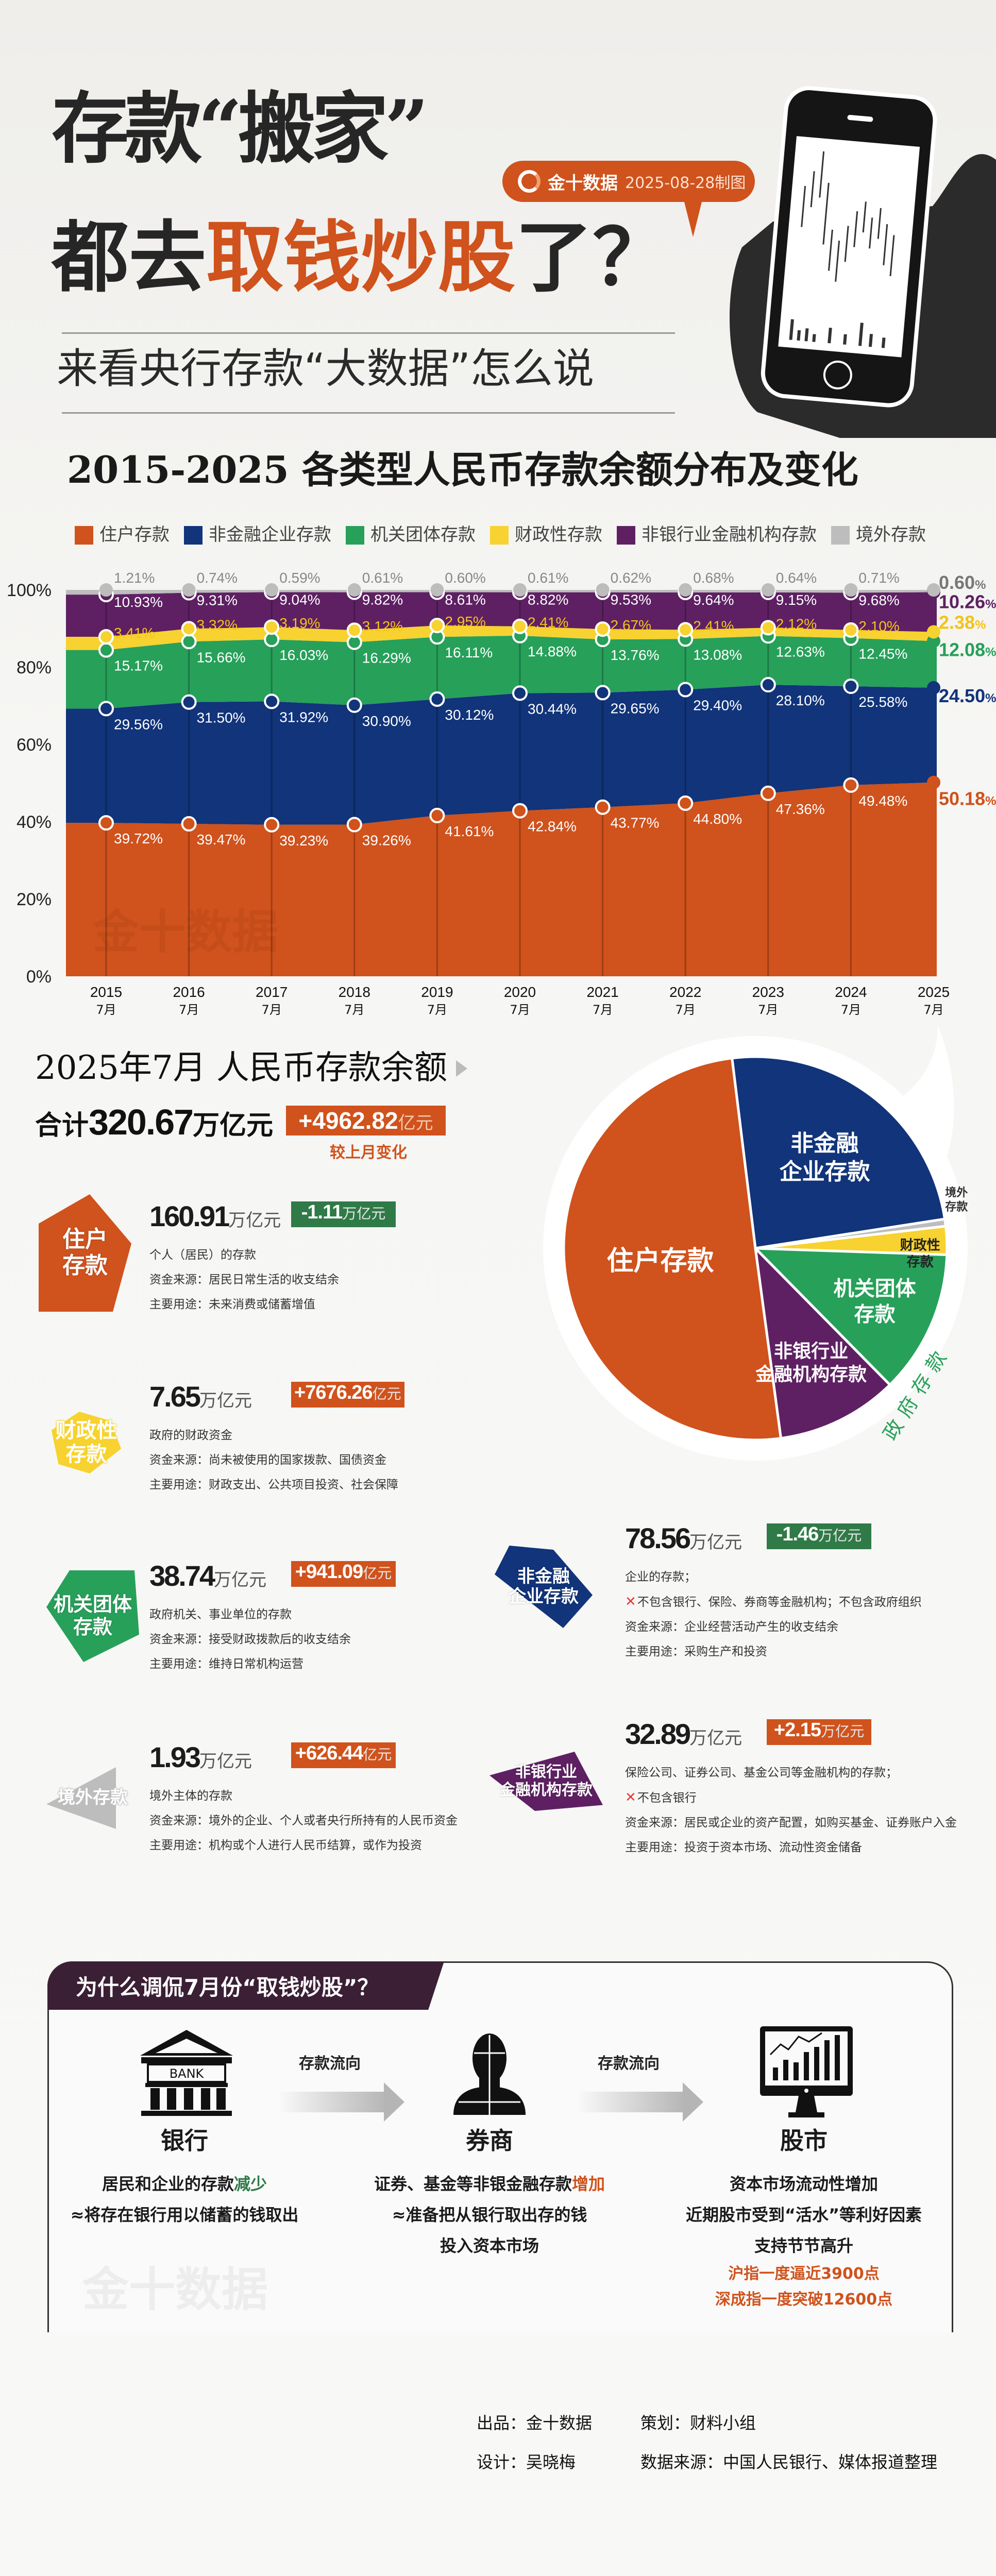 This screenshot has height=2576, width=996. Describe the element at coordinates (394, 2102) in the screenshot. I see `arrow-right-icon` at that location.